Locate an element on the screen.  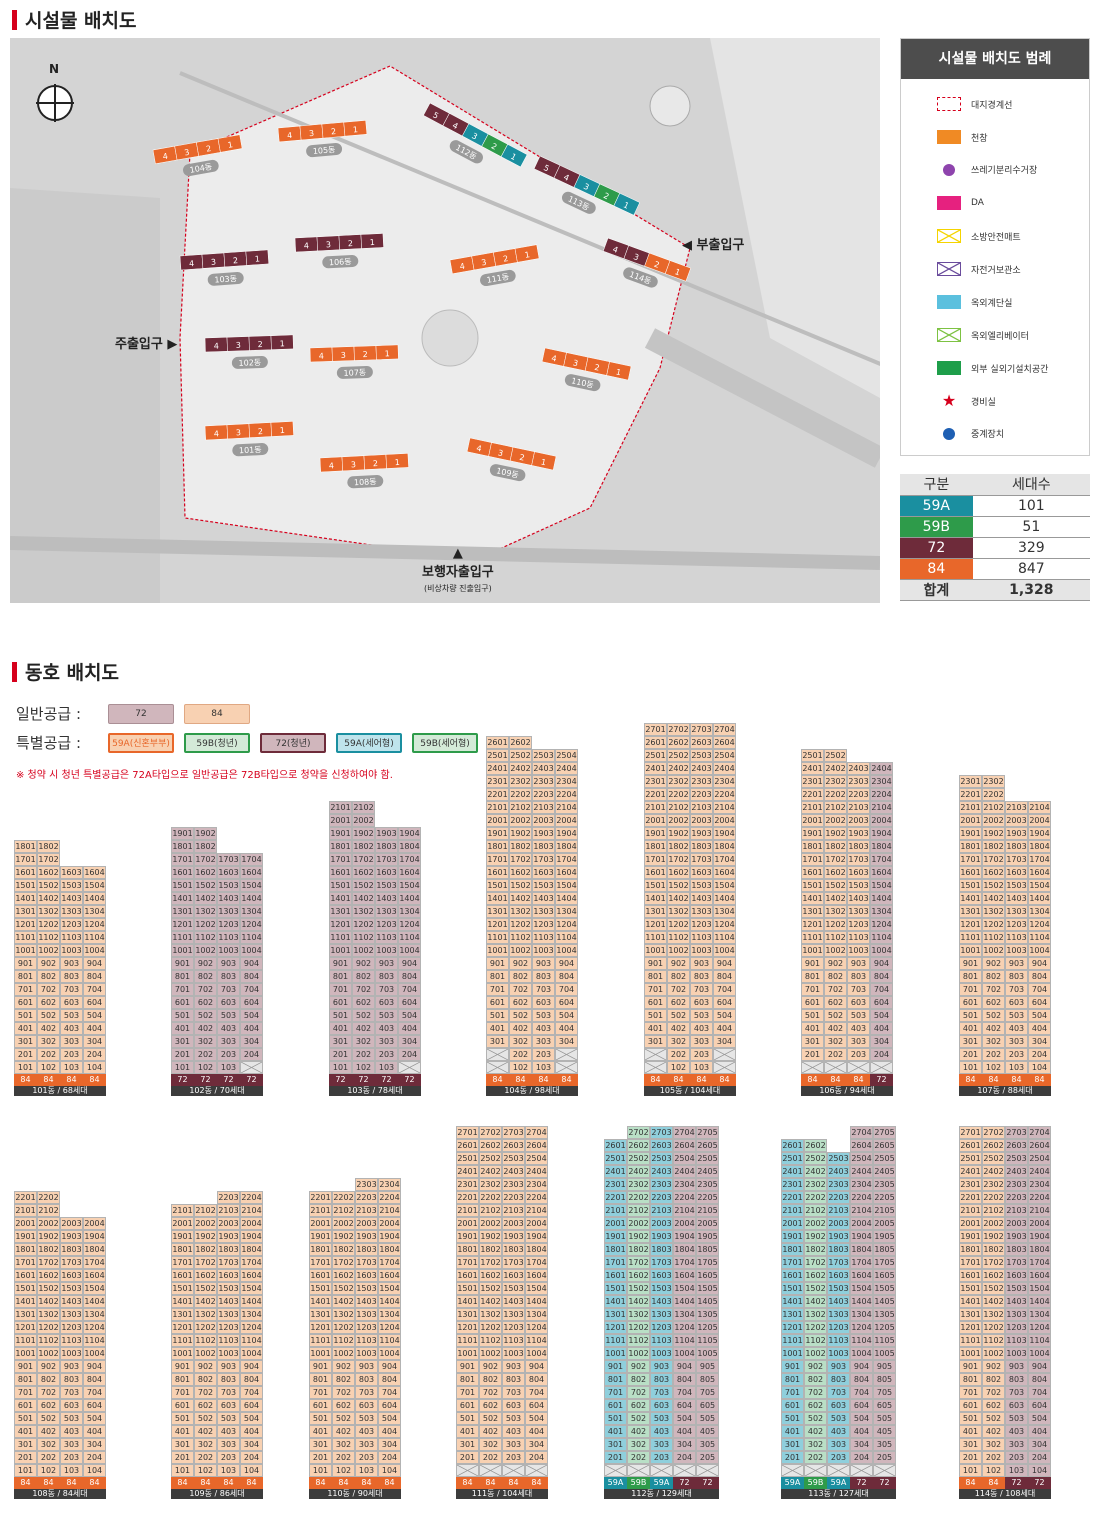
unit-cell: 701 is located at coordinates (467, 1392).